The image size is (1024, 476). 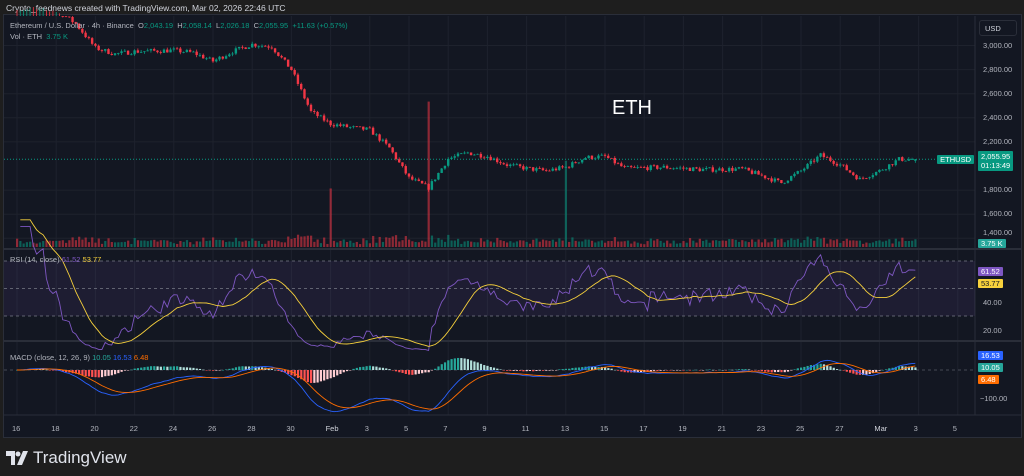 I want to click on volume-legend: Vol · ETH 3.75 K, so click(x=39, y=36).